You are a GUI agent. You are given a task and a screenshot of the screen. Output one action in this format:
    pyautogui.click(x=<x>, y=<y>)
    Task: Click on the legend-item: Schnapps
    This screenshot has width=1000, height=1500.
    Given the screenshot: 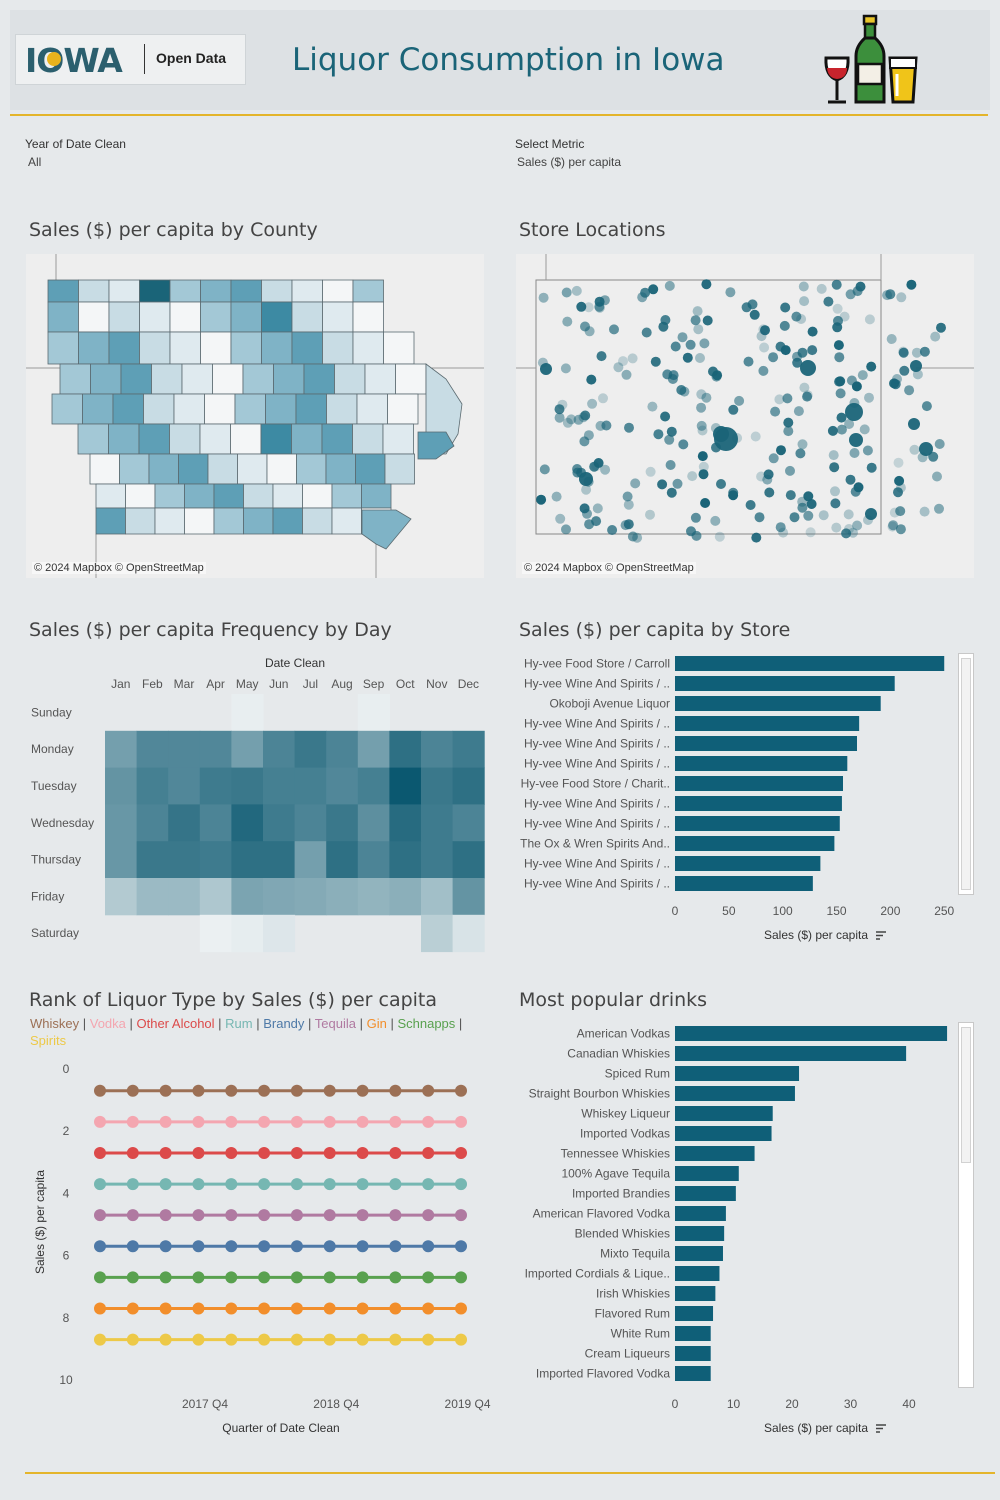 What is the action you would take?
    pyautogui.click(x=426, y=1023)
    